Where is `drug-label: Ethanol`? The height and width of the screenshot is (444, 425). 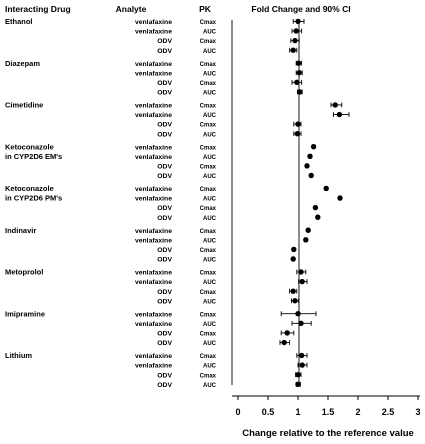
drug-label: Ethanol is located at coordinates (19, 21).